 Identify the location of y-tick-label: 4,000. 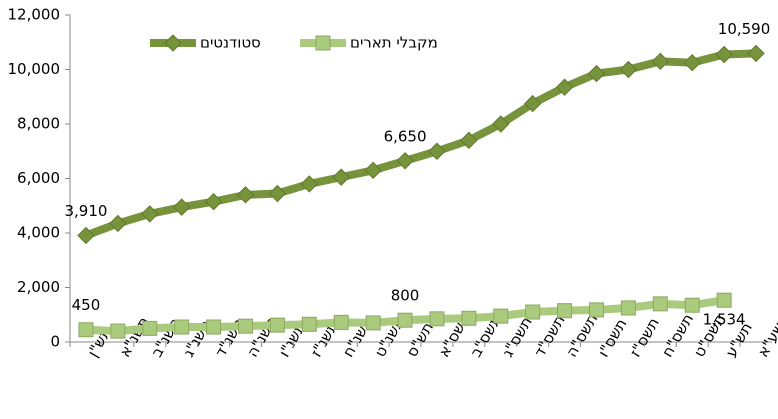
(38, 233).